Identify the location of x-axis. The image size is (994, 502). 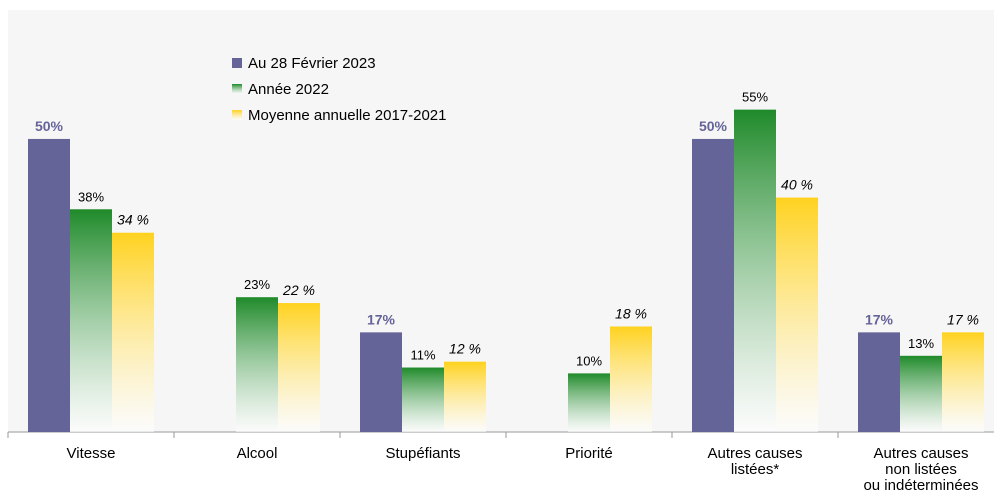
(500, 434).